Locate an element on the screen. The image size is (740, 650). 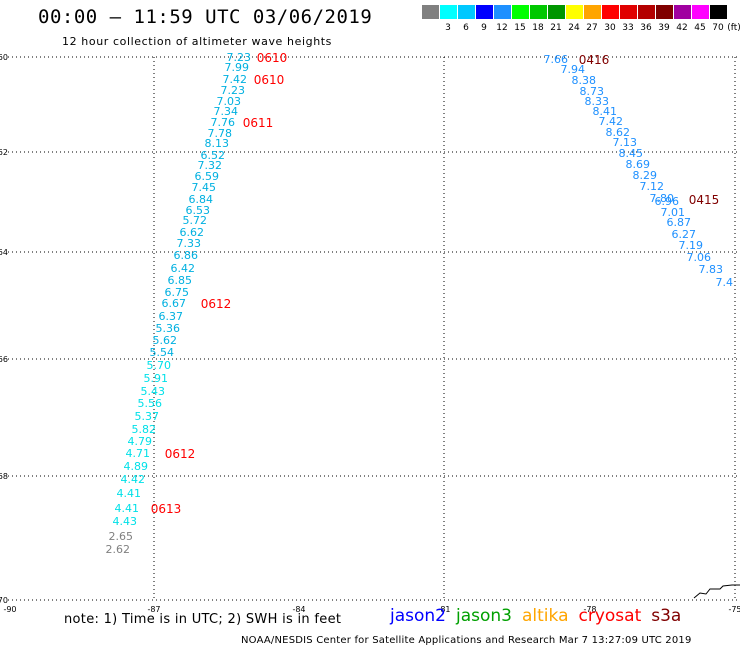
wave-height-value: 7.34 is located at coordinates (226, 111).